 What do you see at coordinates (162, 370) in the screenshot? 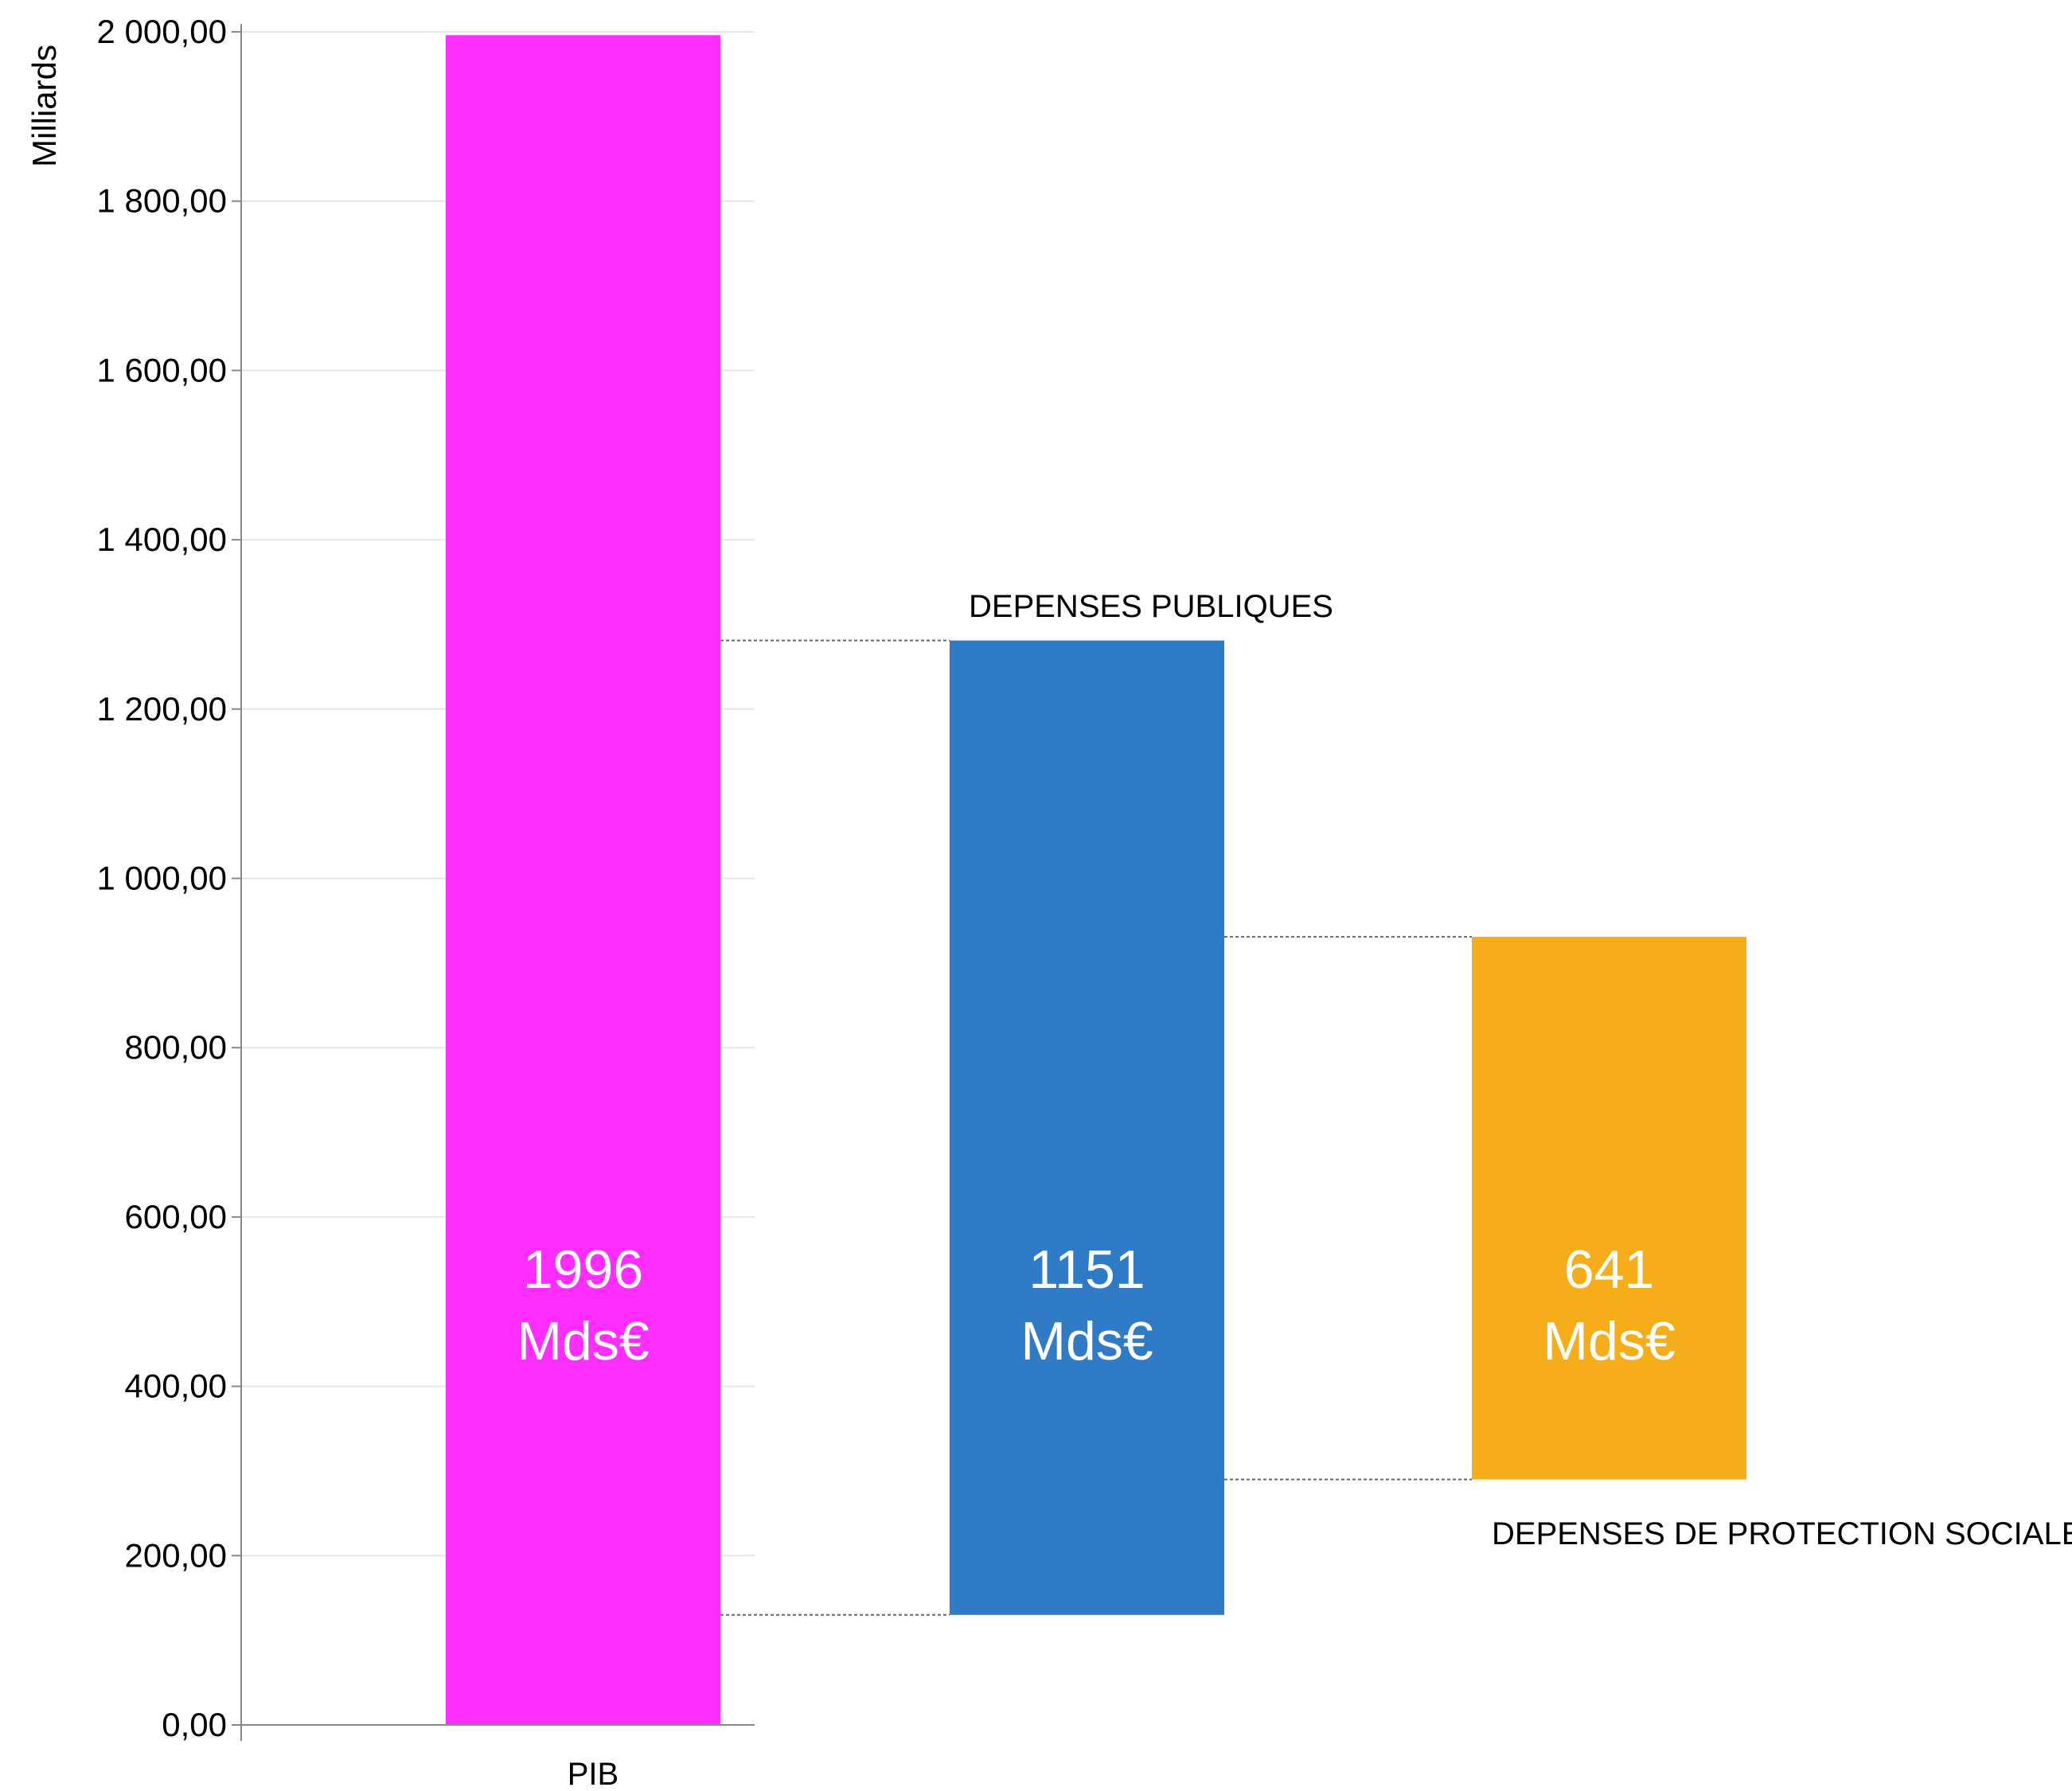
I see `y-tick-label: 1 600,00` at bounding box center [162, 370].